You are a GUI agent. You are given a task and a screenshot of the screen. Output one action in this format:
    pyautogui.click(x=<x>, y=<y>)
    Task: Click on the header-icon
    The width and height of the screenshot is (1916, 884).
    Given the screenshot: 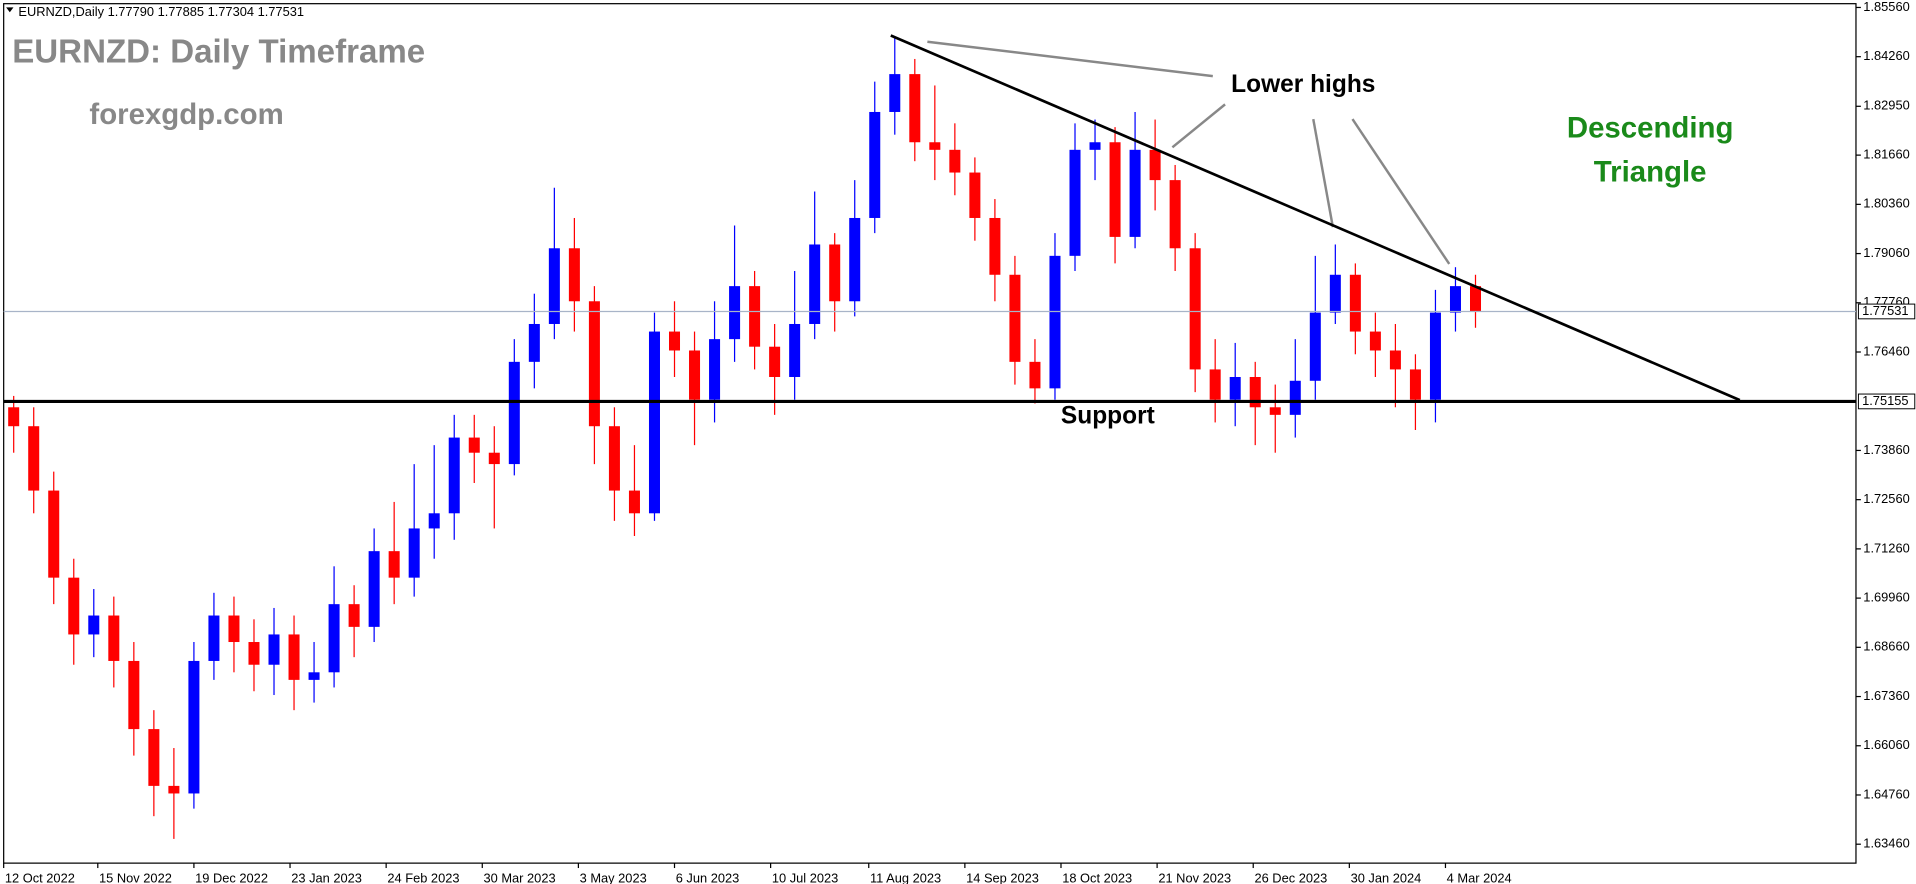 What is the action you would take?
    pyautogui.click(x=10, y=10)
    